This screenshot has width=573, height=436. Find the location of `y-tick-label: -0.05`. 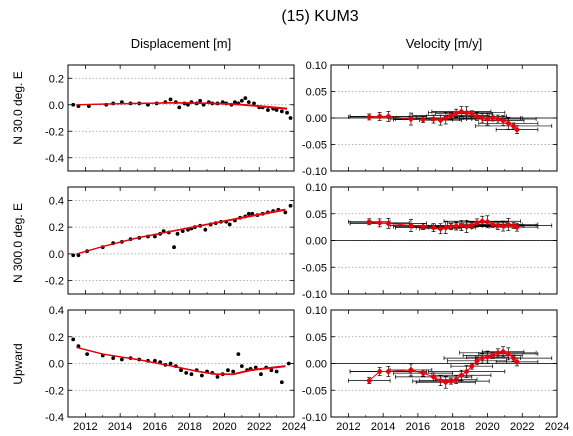

y-tick-label: -0.05 is located at coordinates (314, 391).